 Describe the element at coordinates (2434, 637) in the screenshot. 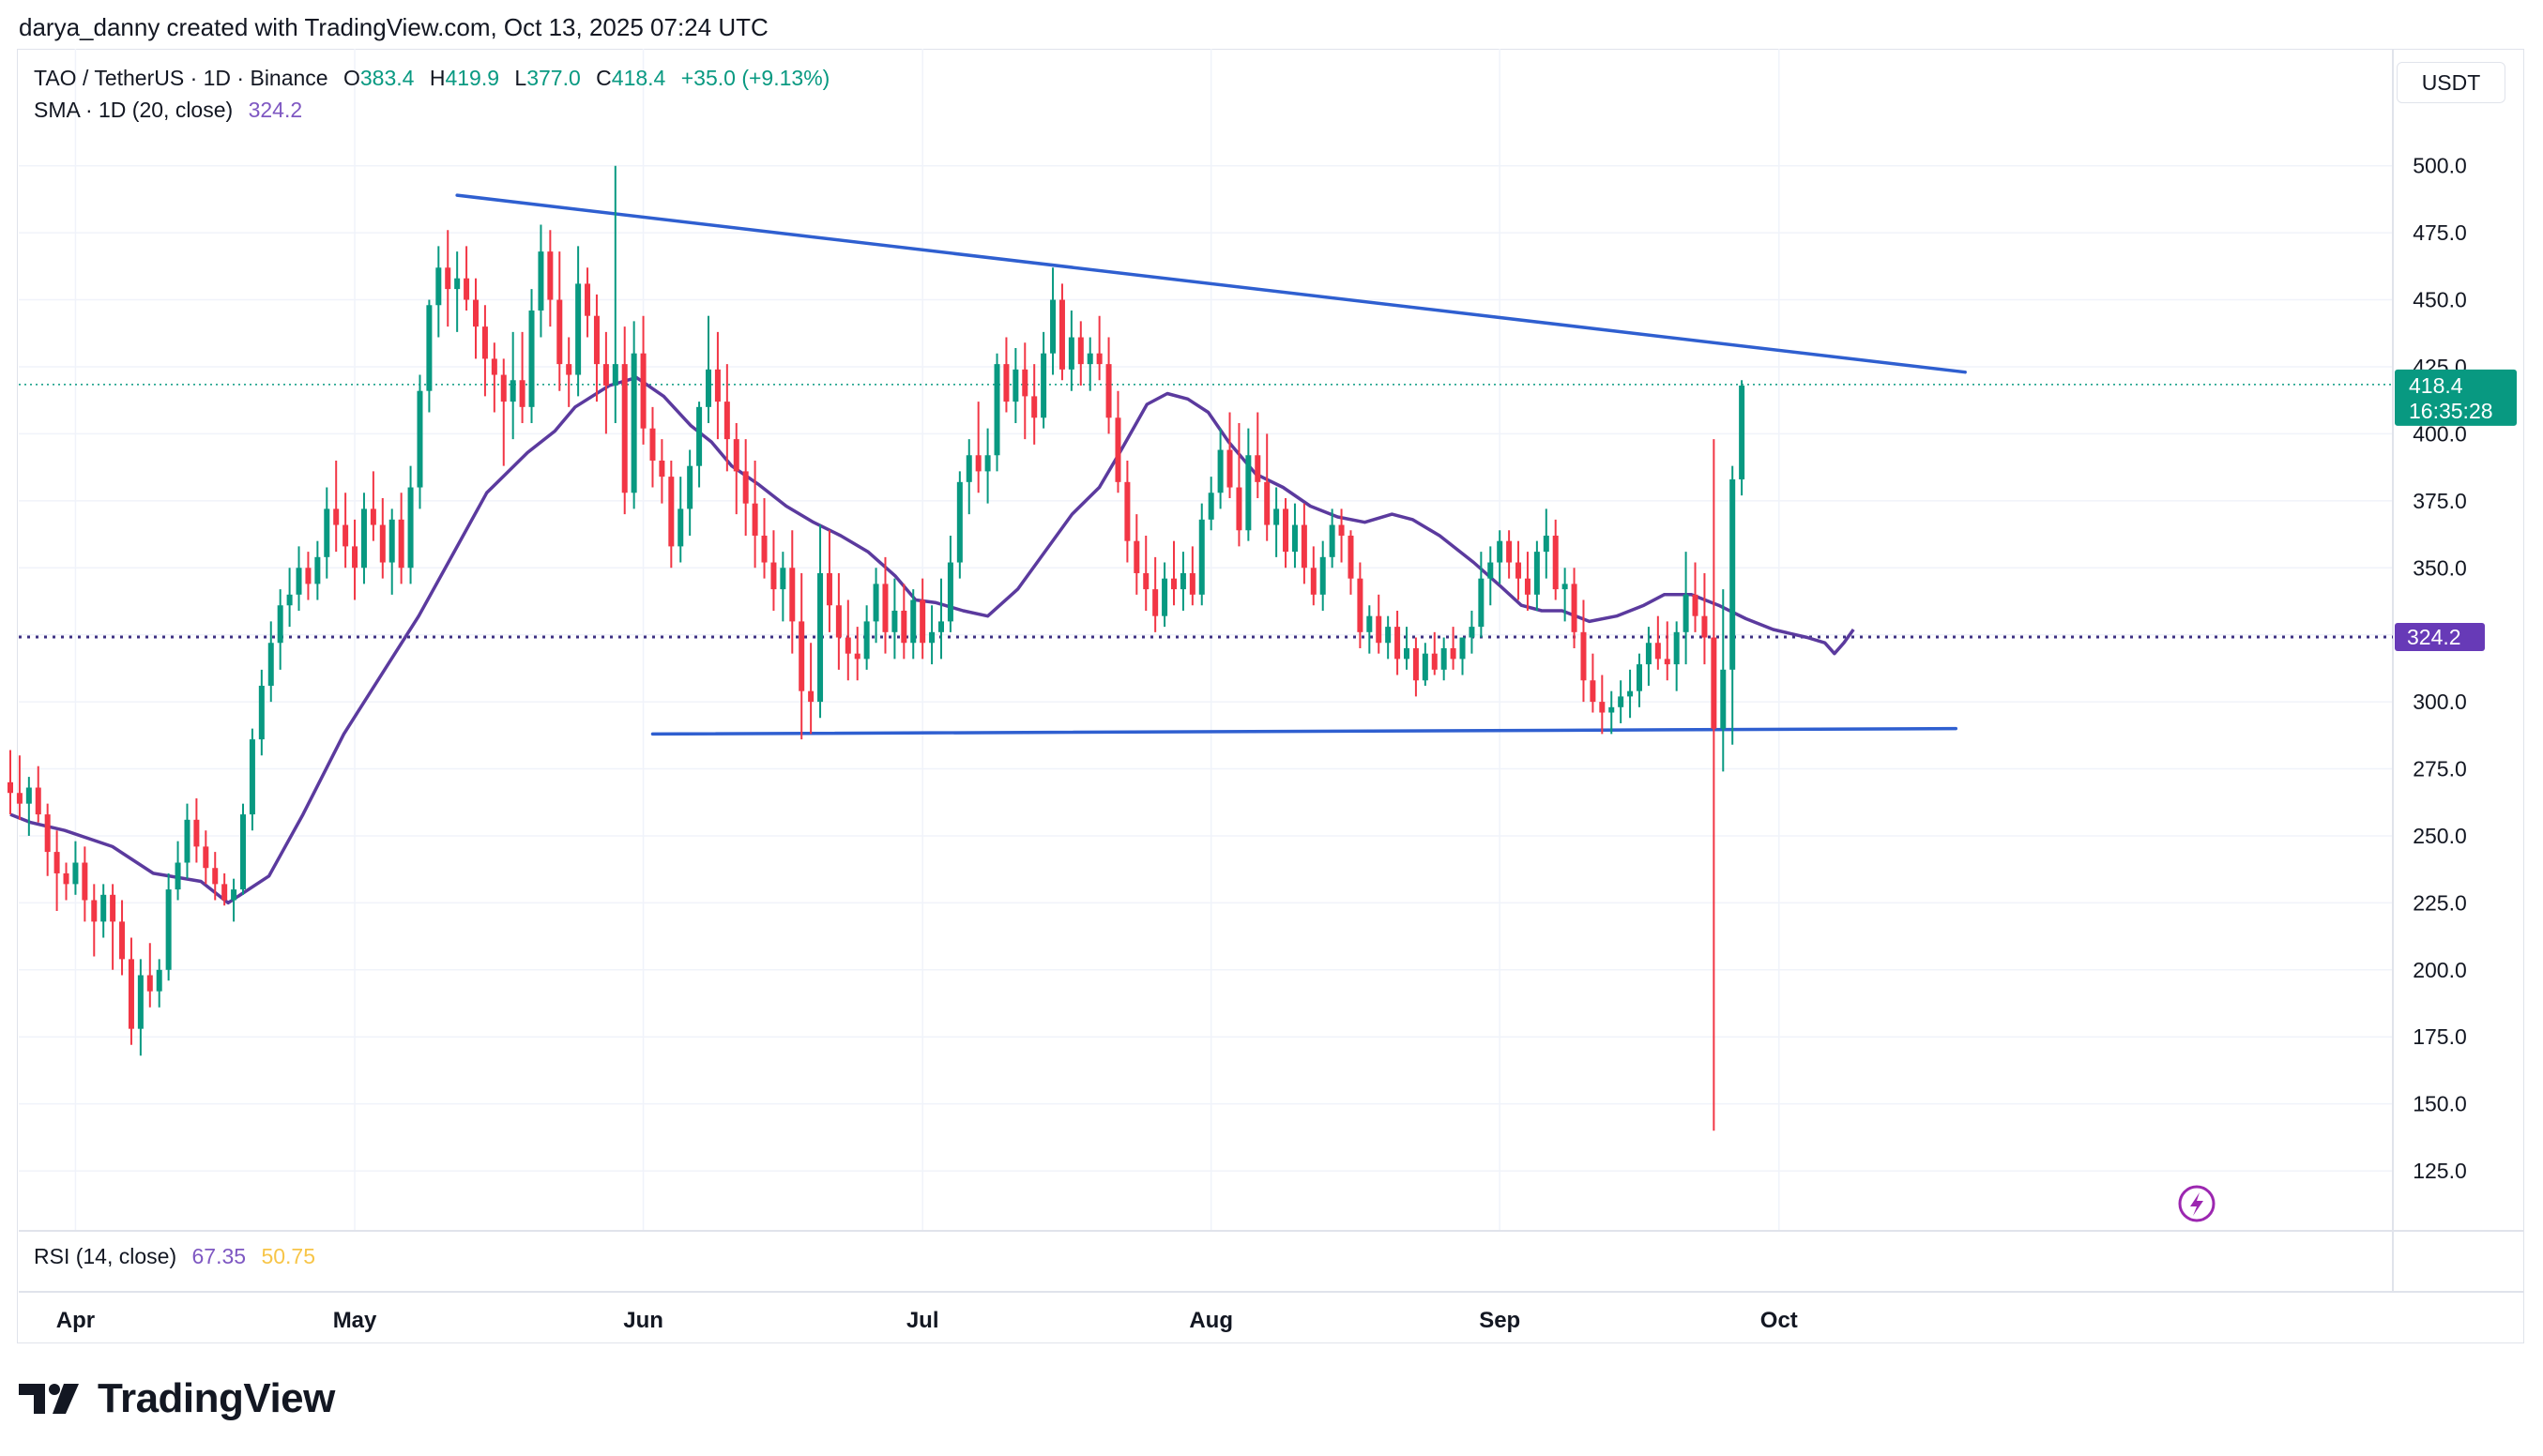

I see `sma-price-tag-value: 324.2` at that location.